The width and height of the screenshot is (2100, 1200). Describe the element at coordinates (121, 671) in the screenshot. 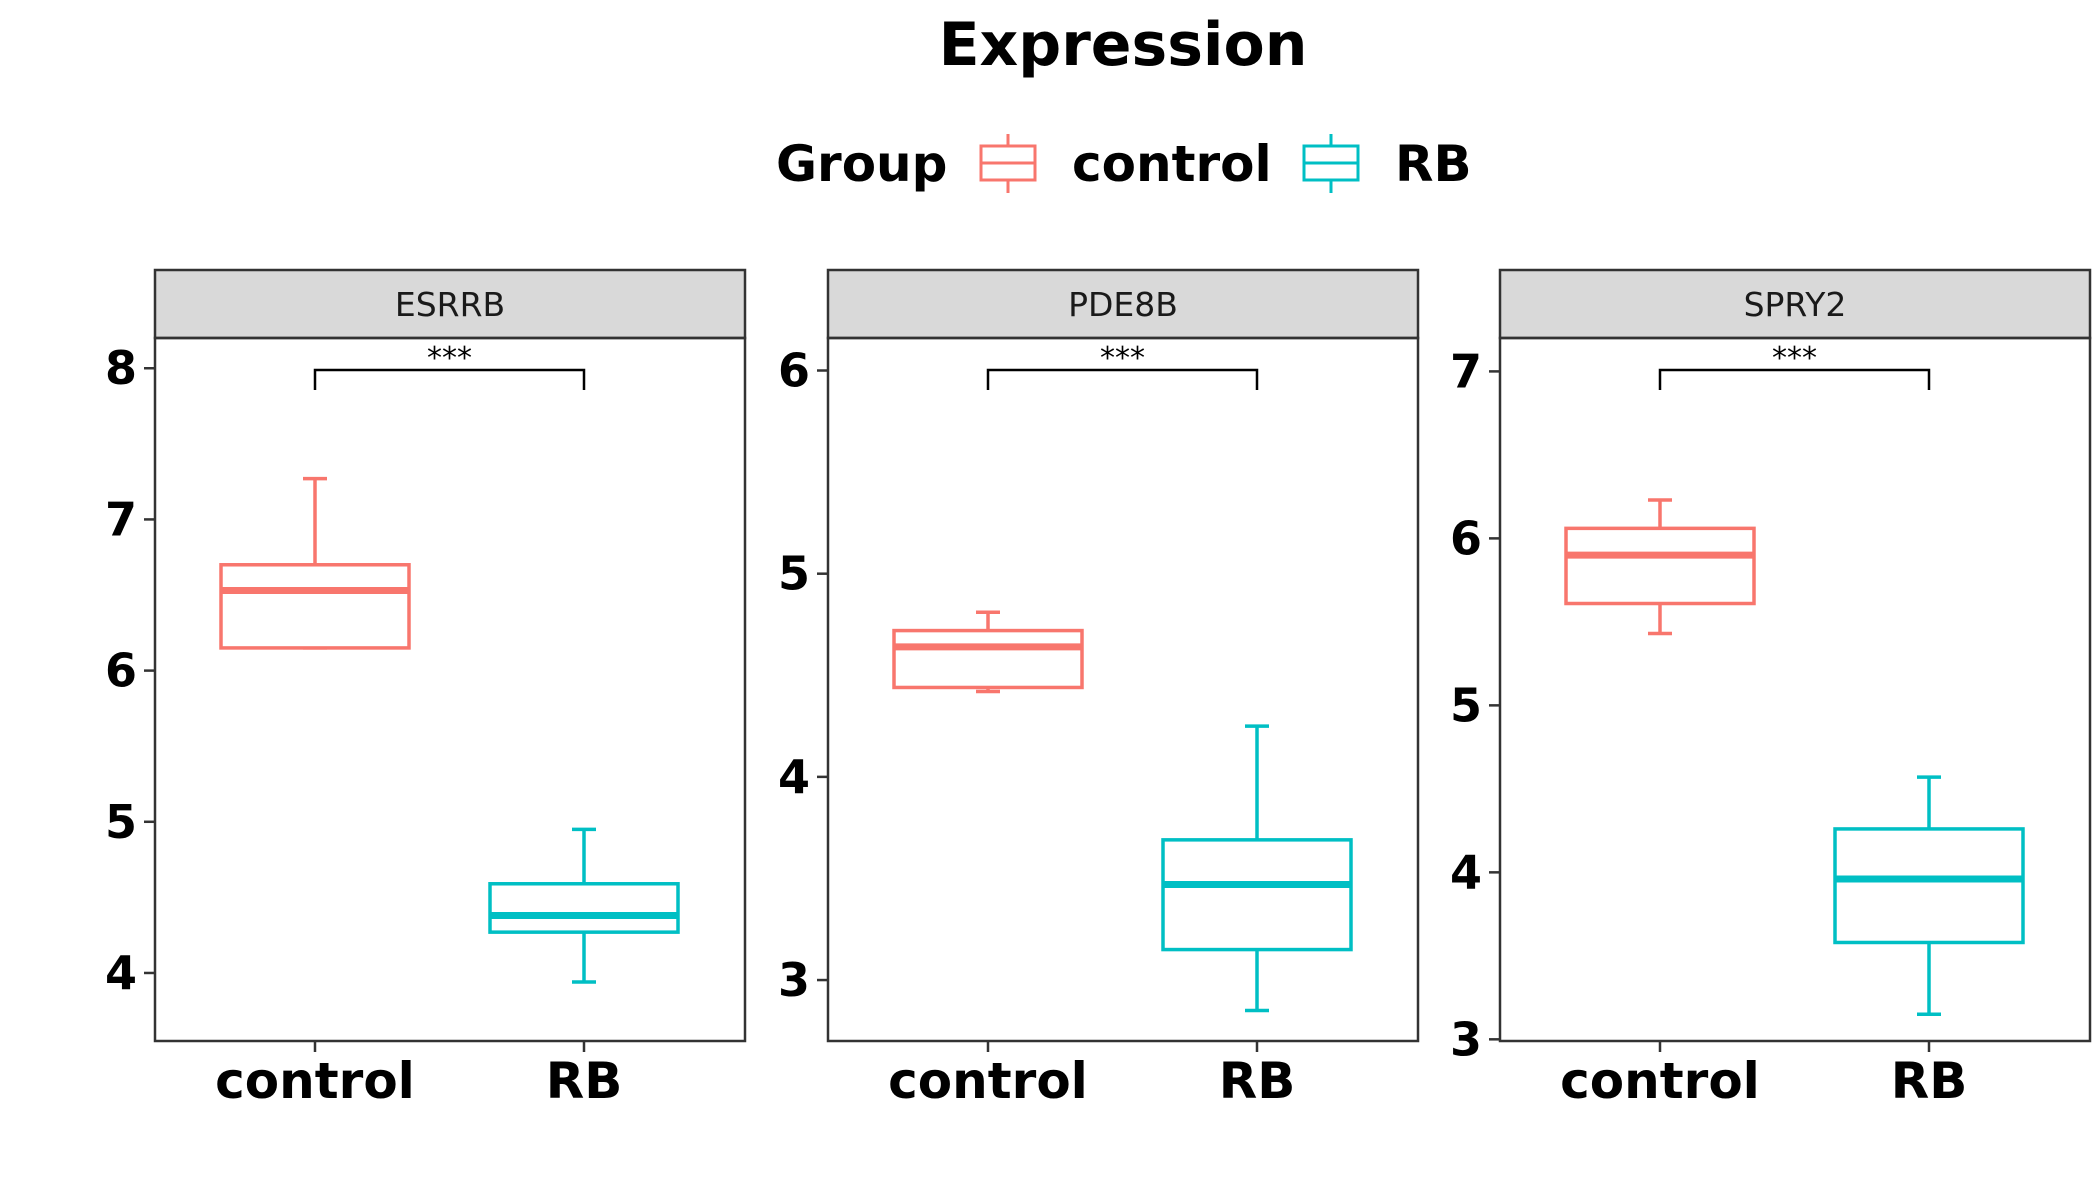

I see `y-tick-label-esrrb-6: 6` at that location.